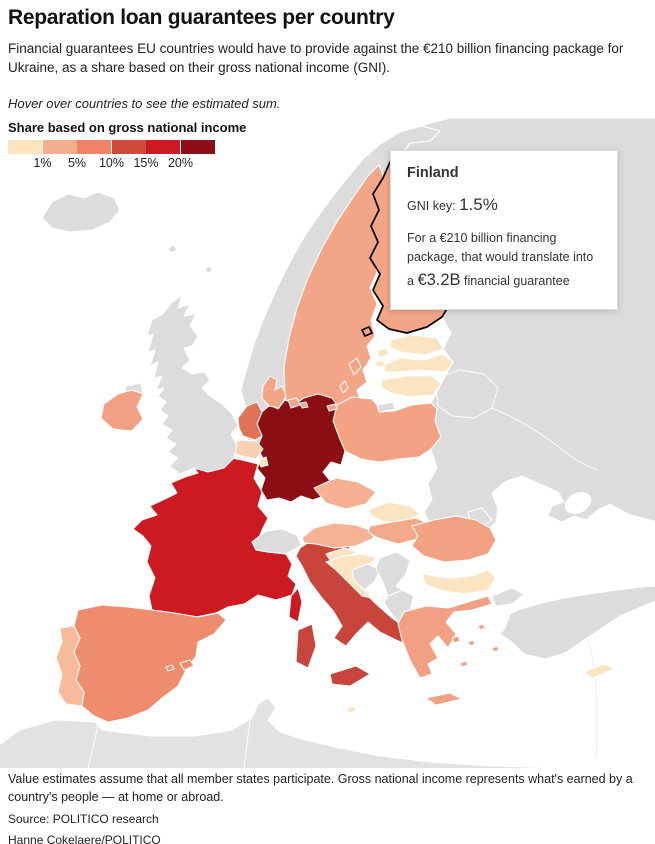 The width and height of the screenshot is (655, 844). Describe the element at coordinates (386, 407) in the screenshot. I see `region-kaliningrad` at that location.